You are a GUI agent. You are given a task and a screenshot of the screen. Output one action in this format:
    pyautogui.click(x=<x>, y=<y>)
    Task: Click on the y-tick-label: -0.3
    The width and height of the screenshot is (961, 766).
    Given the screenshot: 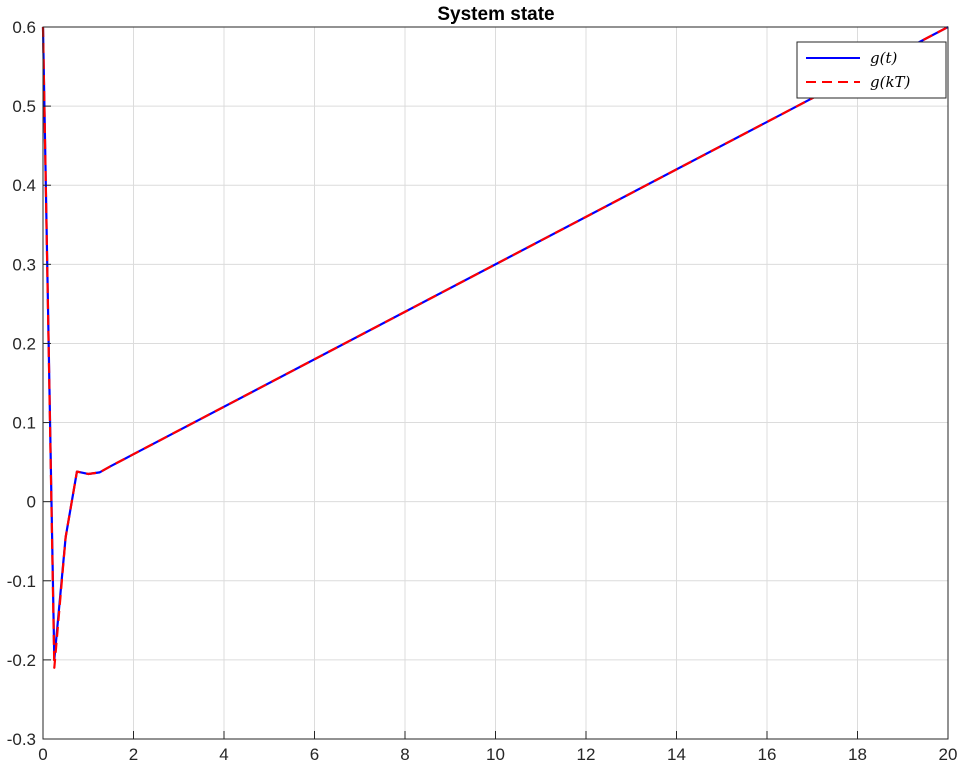 What is the action you would take?
    pyautogui.click(x=21, y=739)
    